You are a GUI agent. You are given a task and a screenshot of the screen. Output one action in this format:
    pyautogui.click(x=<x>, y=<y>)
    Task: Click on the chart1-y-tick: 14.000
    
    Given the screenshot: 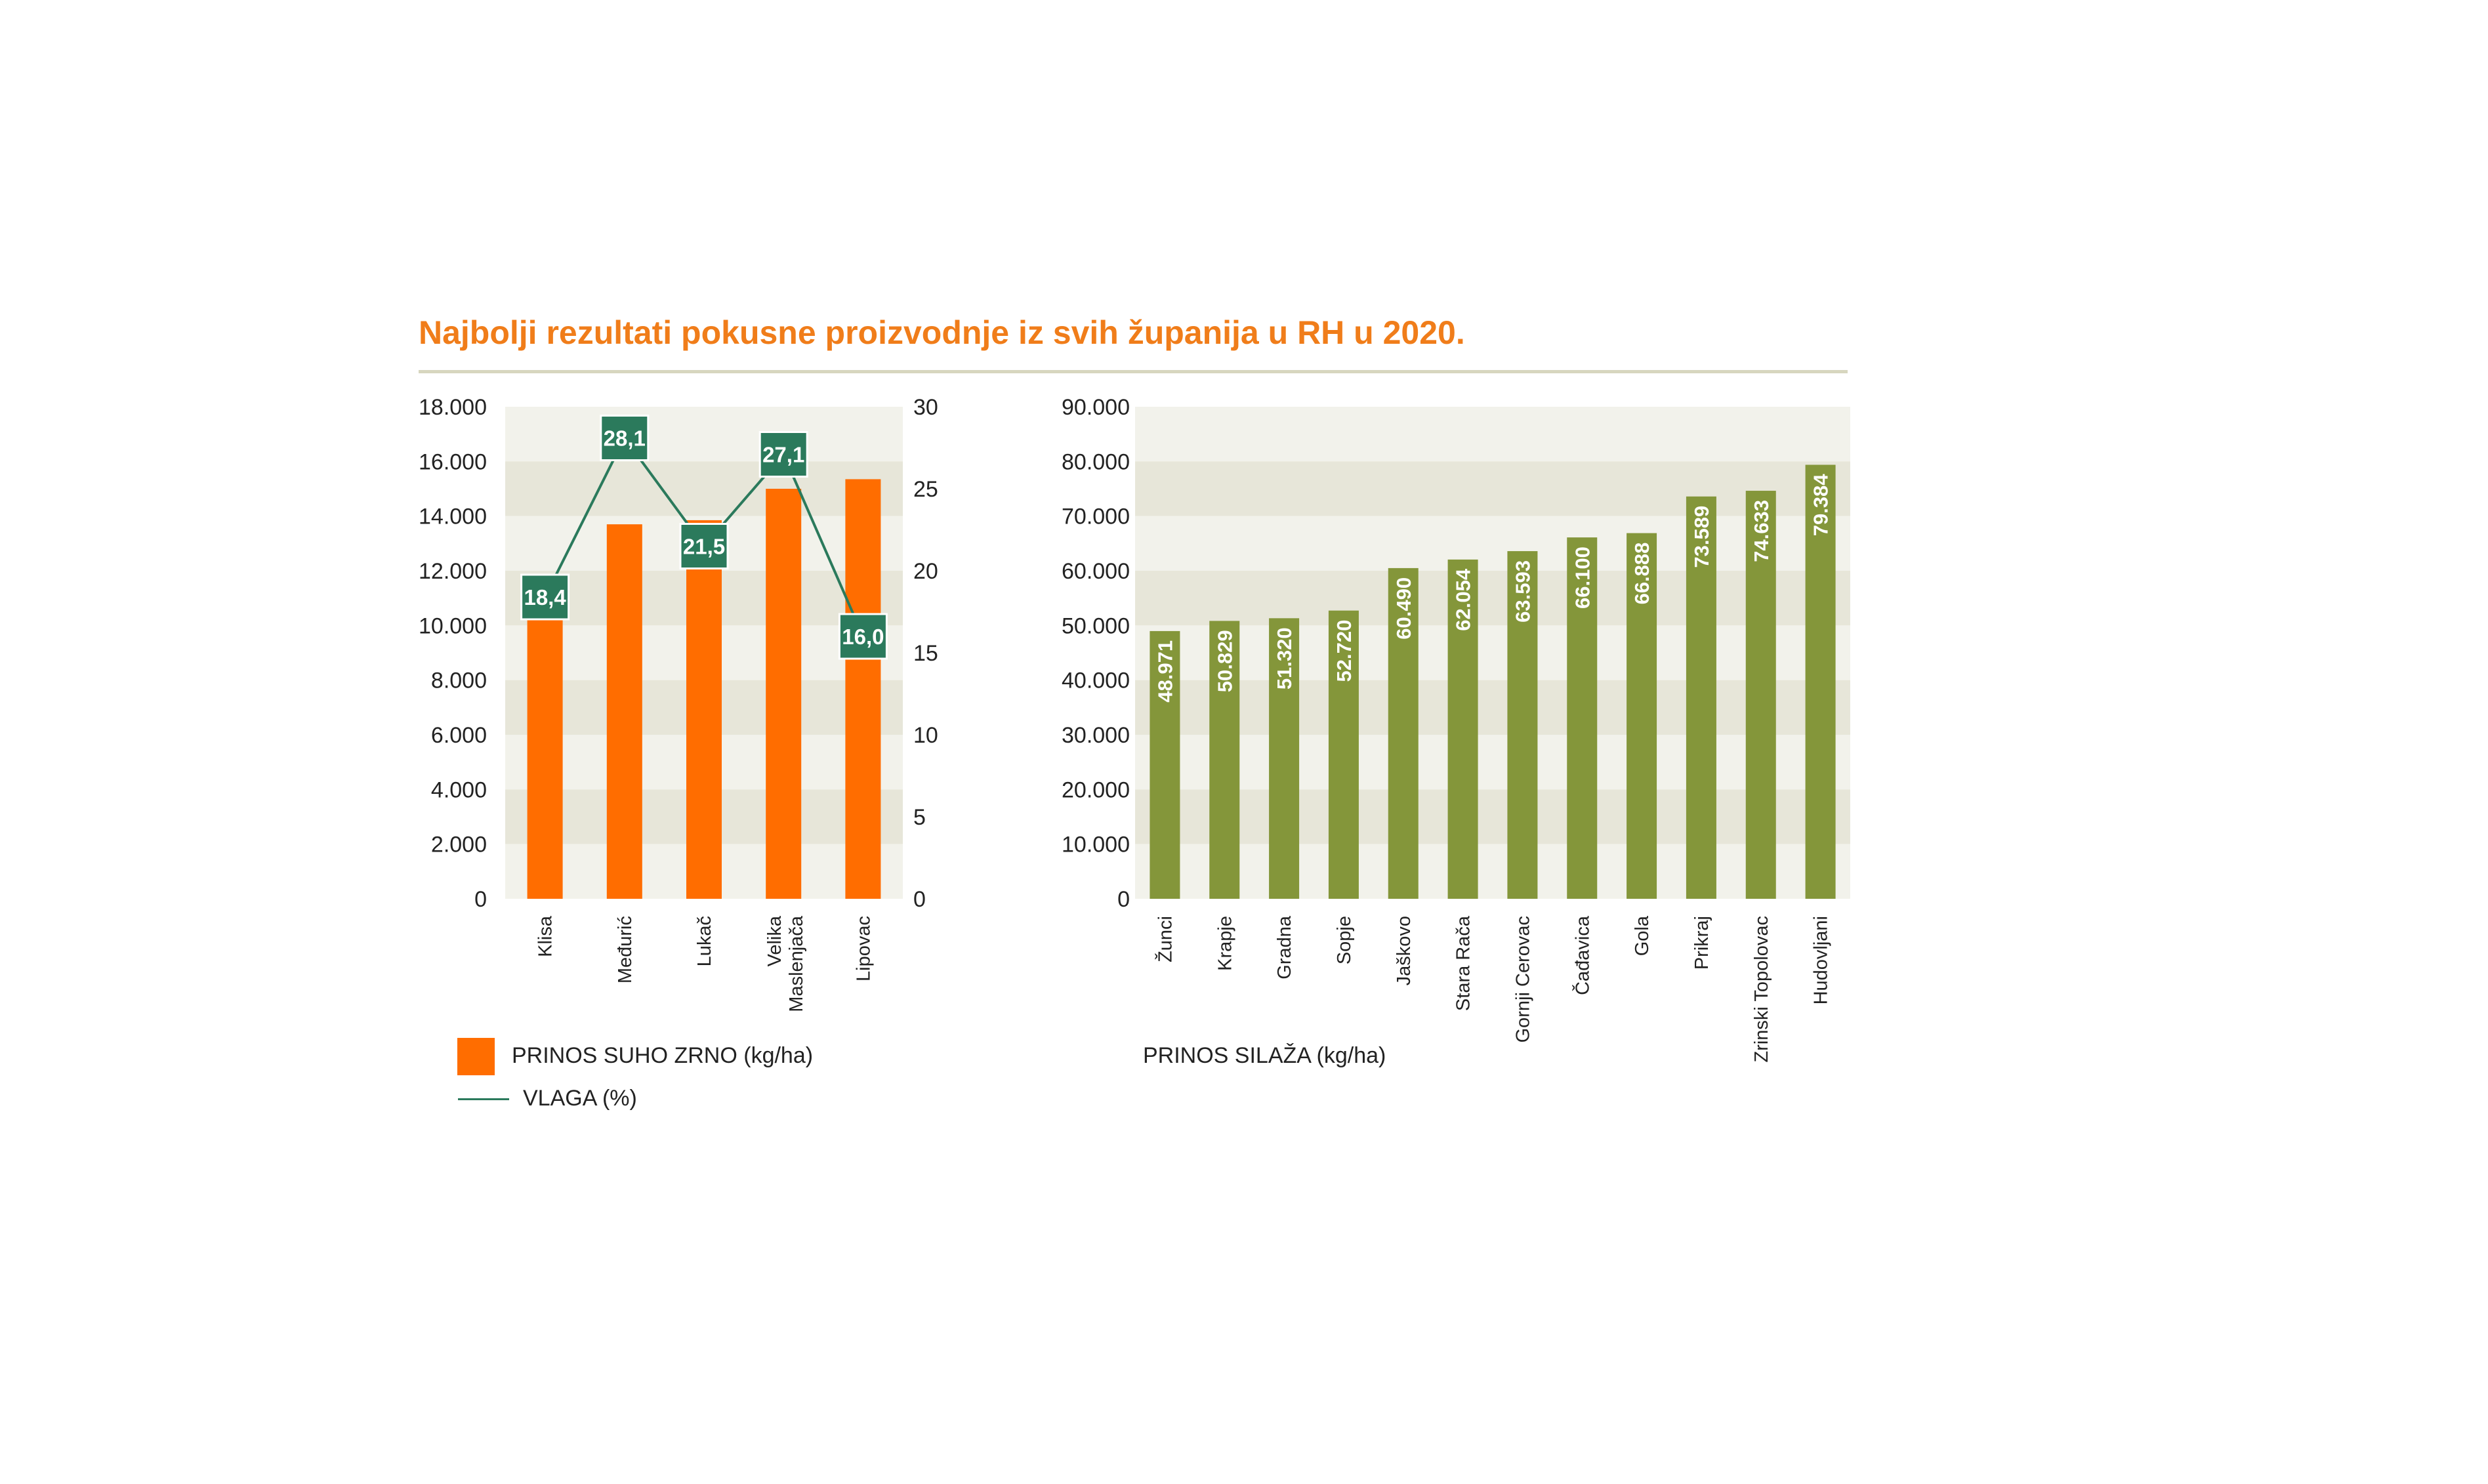 What is the action you would take?
    pyautogui.click(x=453, y=517)
    